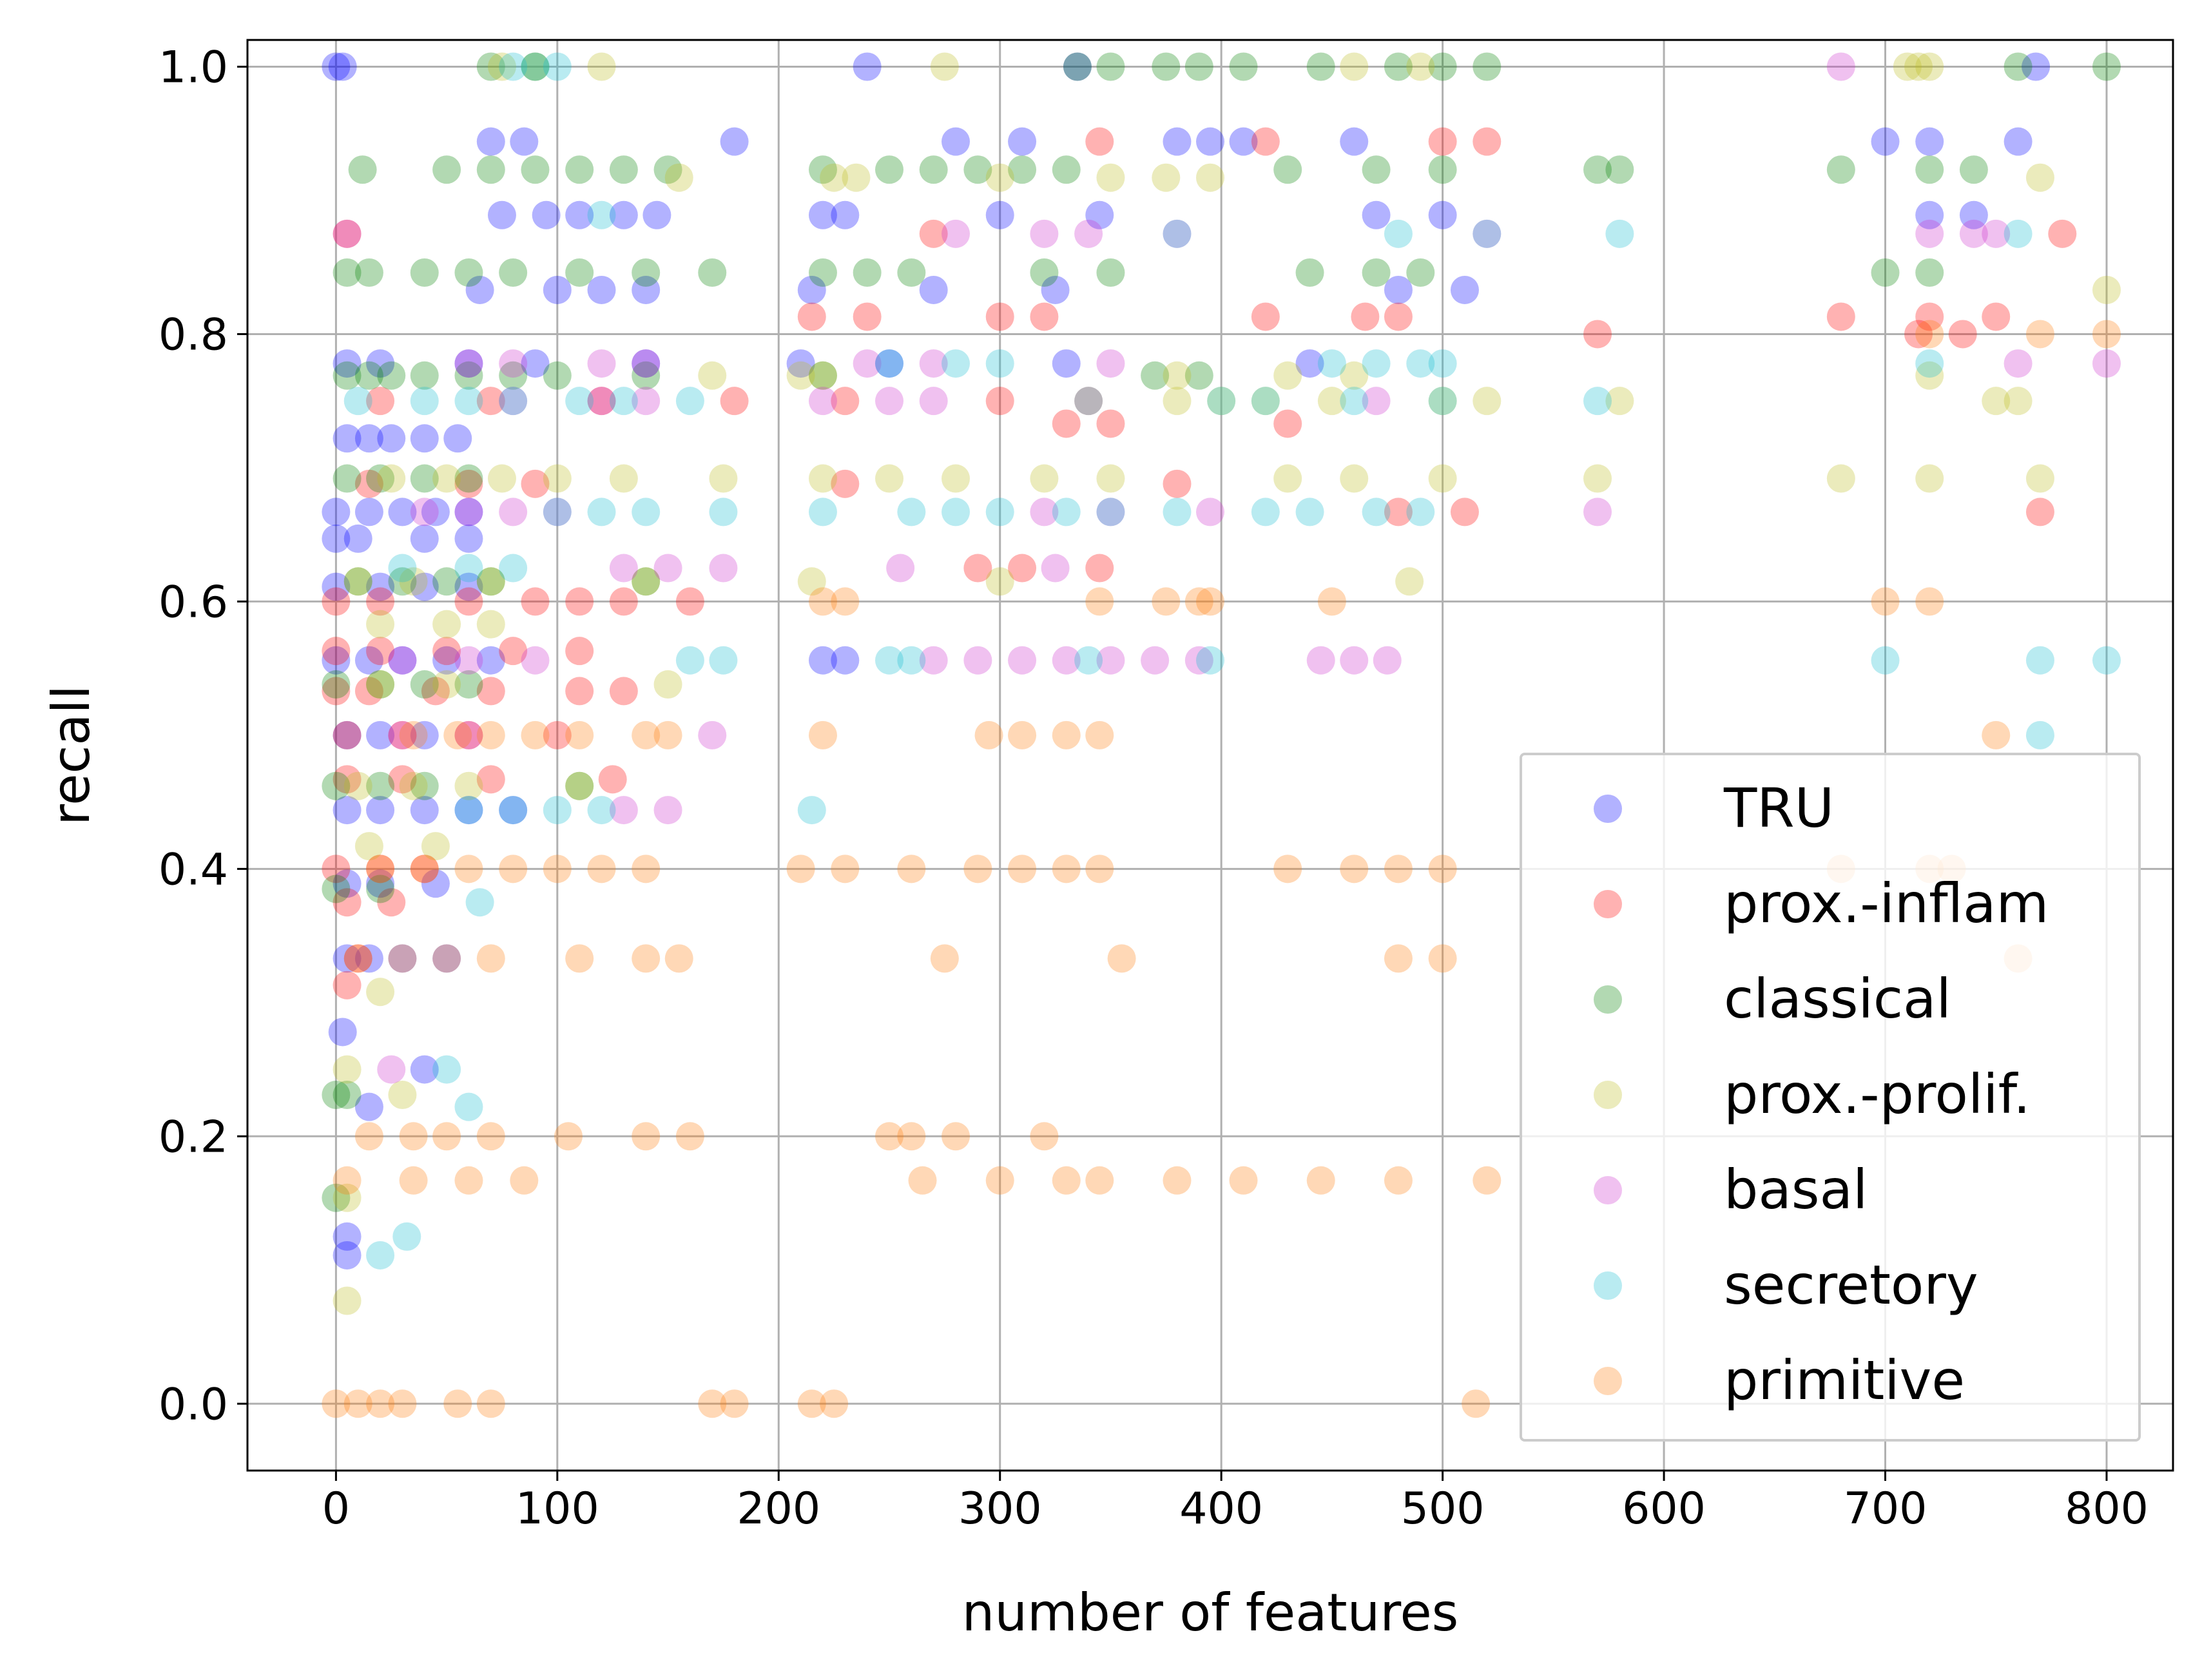  I want to click on x-tick-label: 300, so click(1000, 1509).